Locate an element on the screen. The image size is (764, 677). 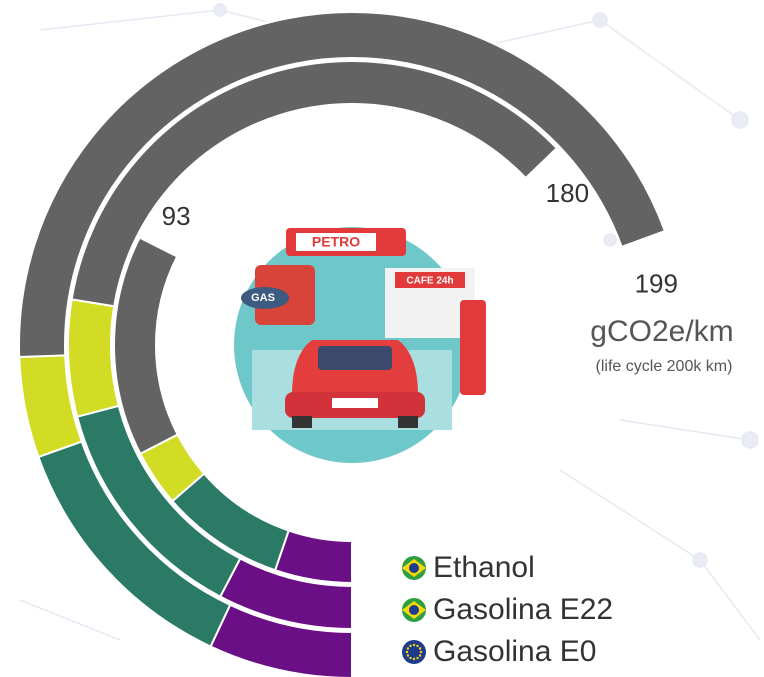
legend: Ethanol Gasolina E22 Gasolina E0 is located at coordinates (507, 609).